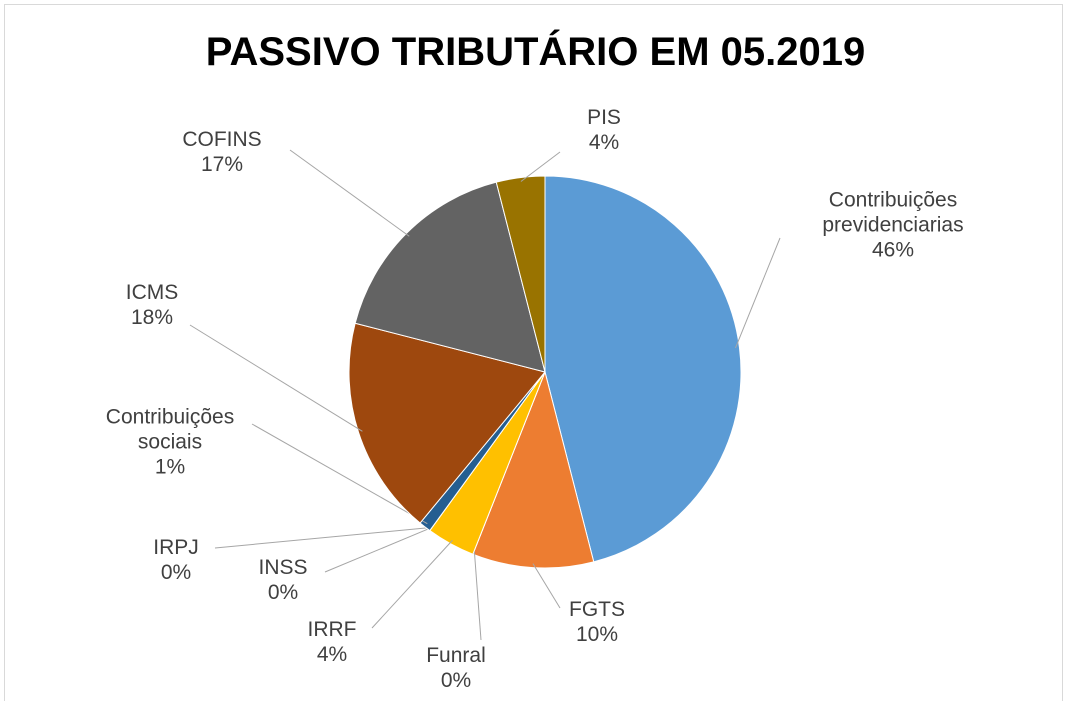 The image size is (1071, 701). What do you see at coordinates (597, 609) in the screenshot?
I see `label-name: FGTS` at bounding box center [597, 609].